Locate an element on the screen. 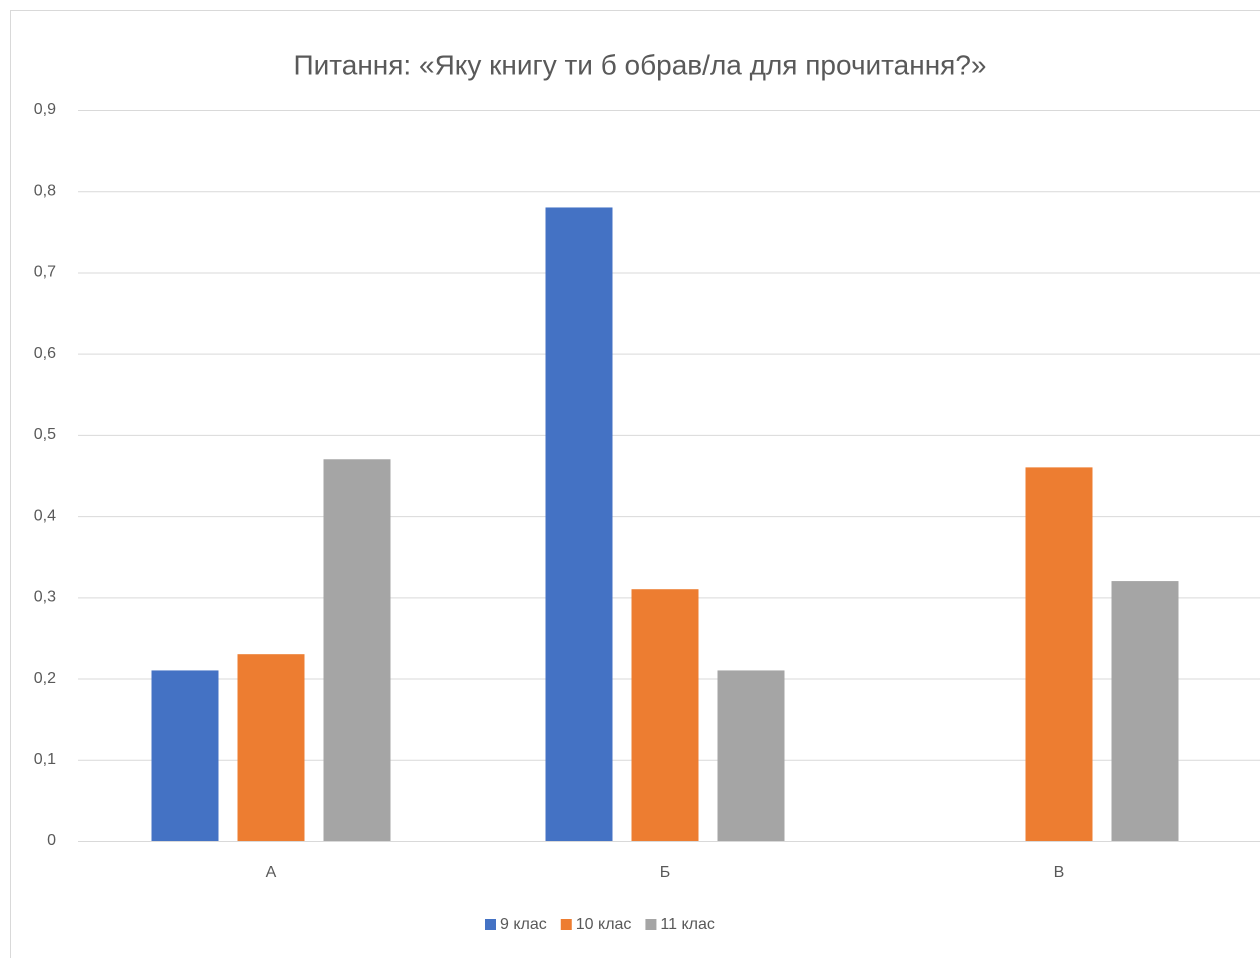 This screenshot has height=958, width=1260. y-tick-label: 0,5 is located at coordinates (45, 434).